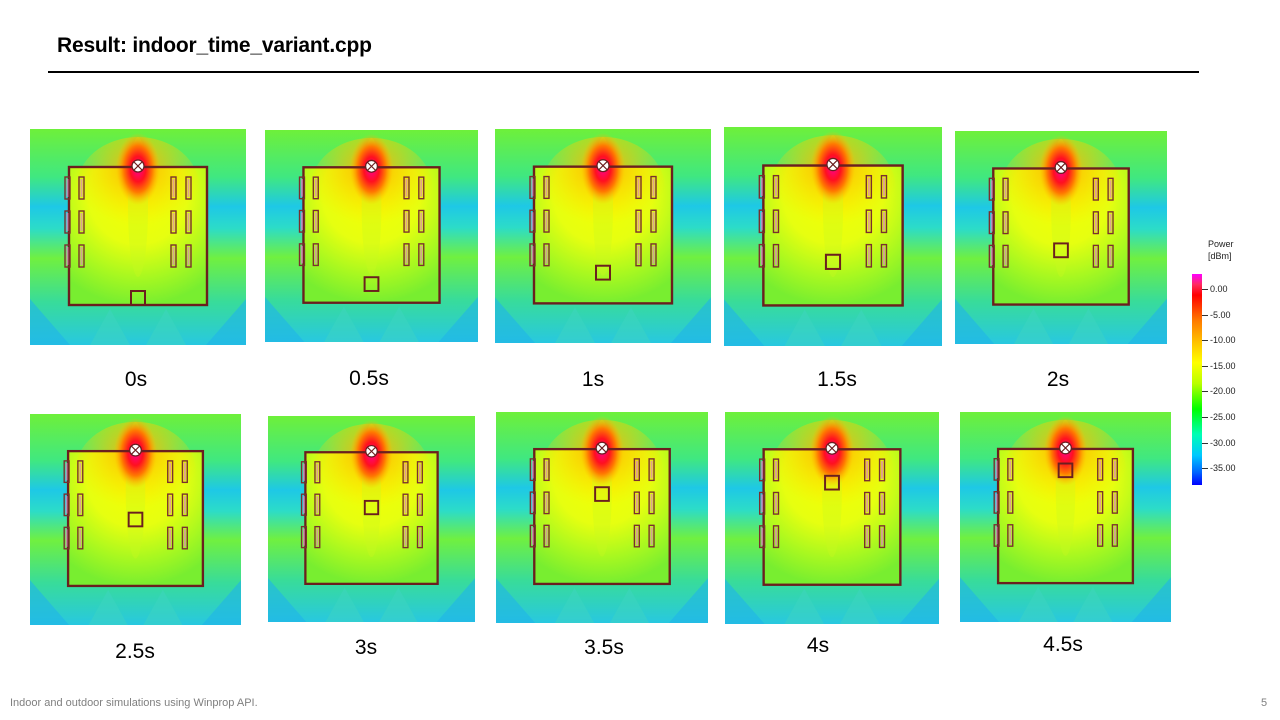 The image size is (1280, 720). What do you see at coordinates (214, 45) in the screenshot?
I see `slide-title: Result: indoor_time_variant.cpp` at bounding box center [214, 45].